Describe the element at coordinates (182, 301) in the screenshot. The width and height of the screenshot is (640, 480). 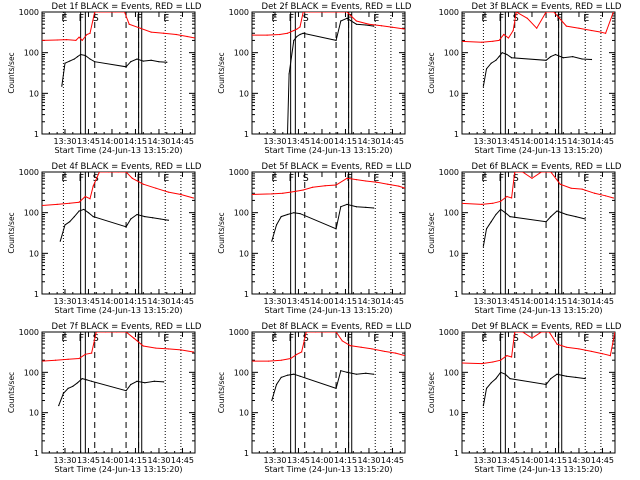
I see `x-tick-label: 14:45` at that location.